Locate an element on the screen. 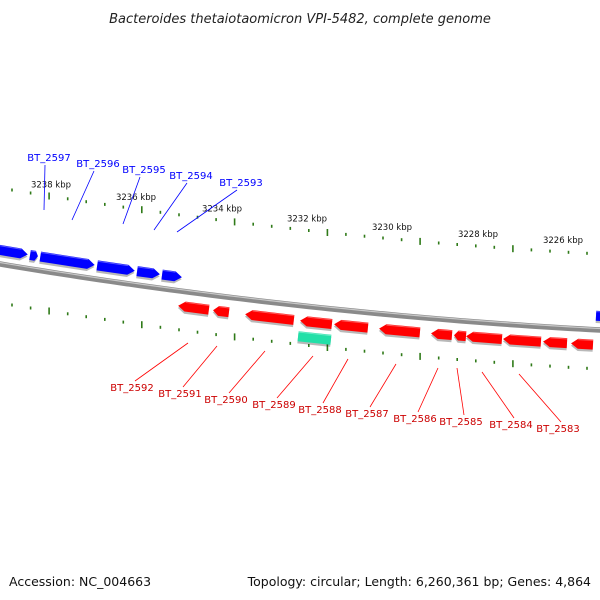 The width and height of the screenshot is (600, 600). tick-label-3226-kbp: 3226 kbp is located at coordinates (563, 241).